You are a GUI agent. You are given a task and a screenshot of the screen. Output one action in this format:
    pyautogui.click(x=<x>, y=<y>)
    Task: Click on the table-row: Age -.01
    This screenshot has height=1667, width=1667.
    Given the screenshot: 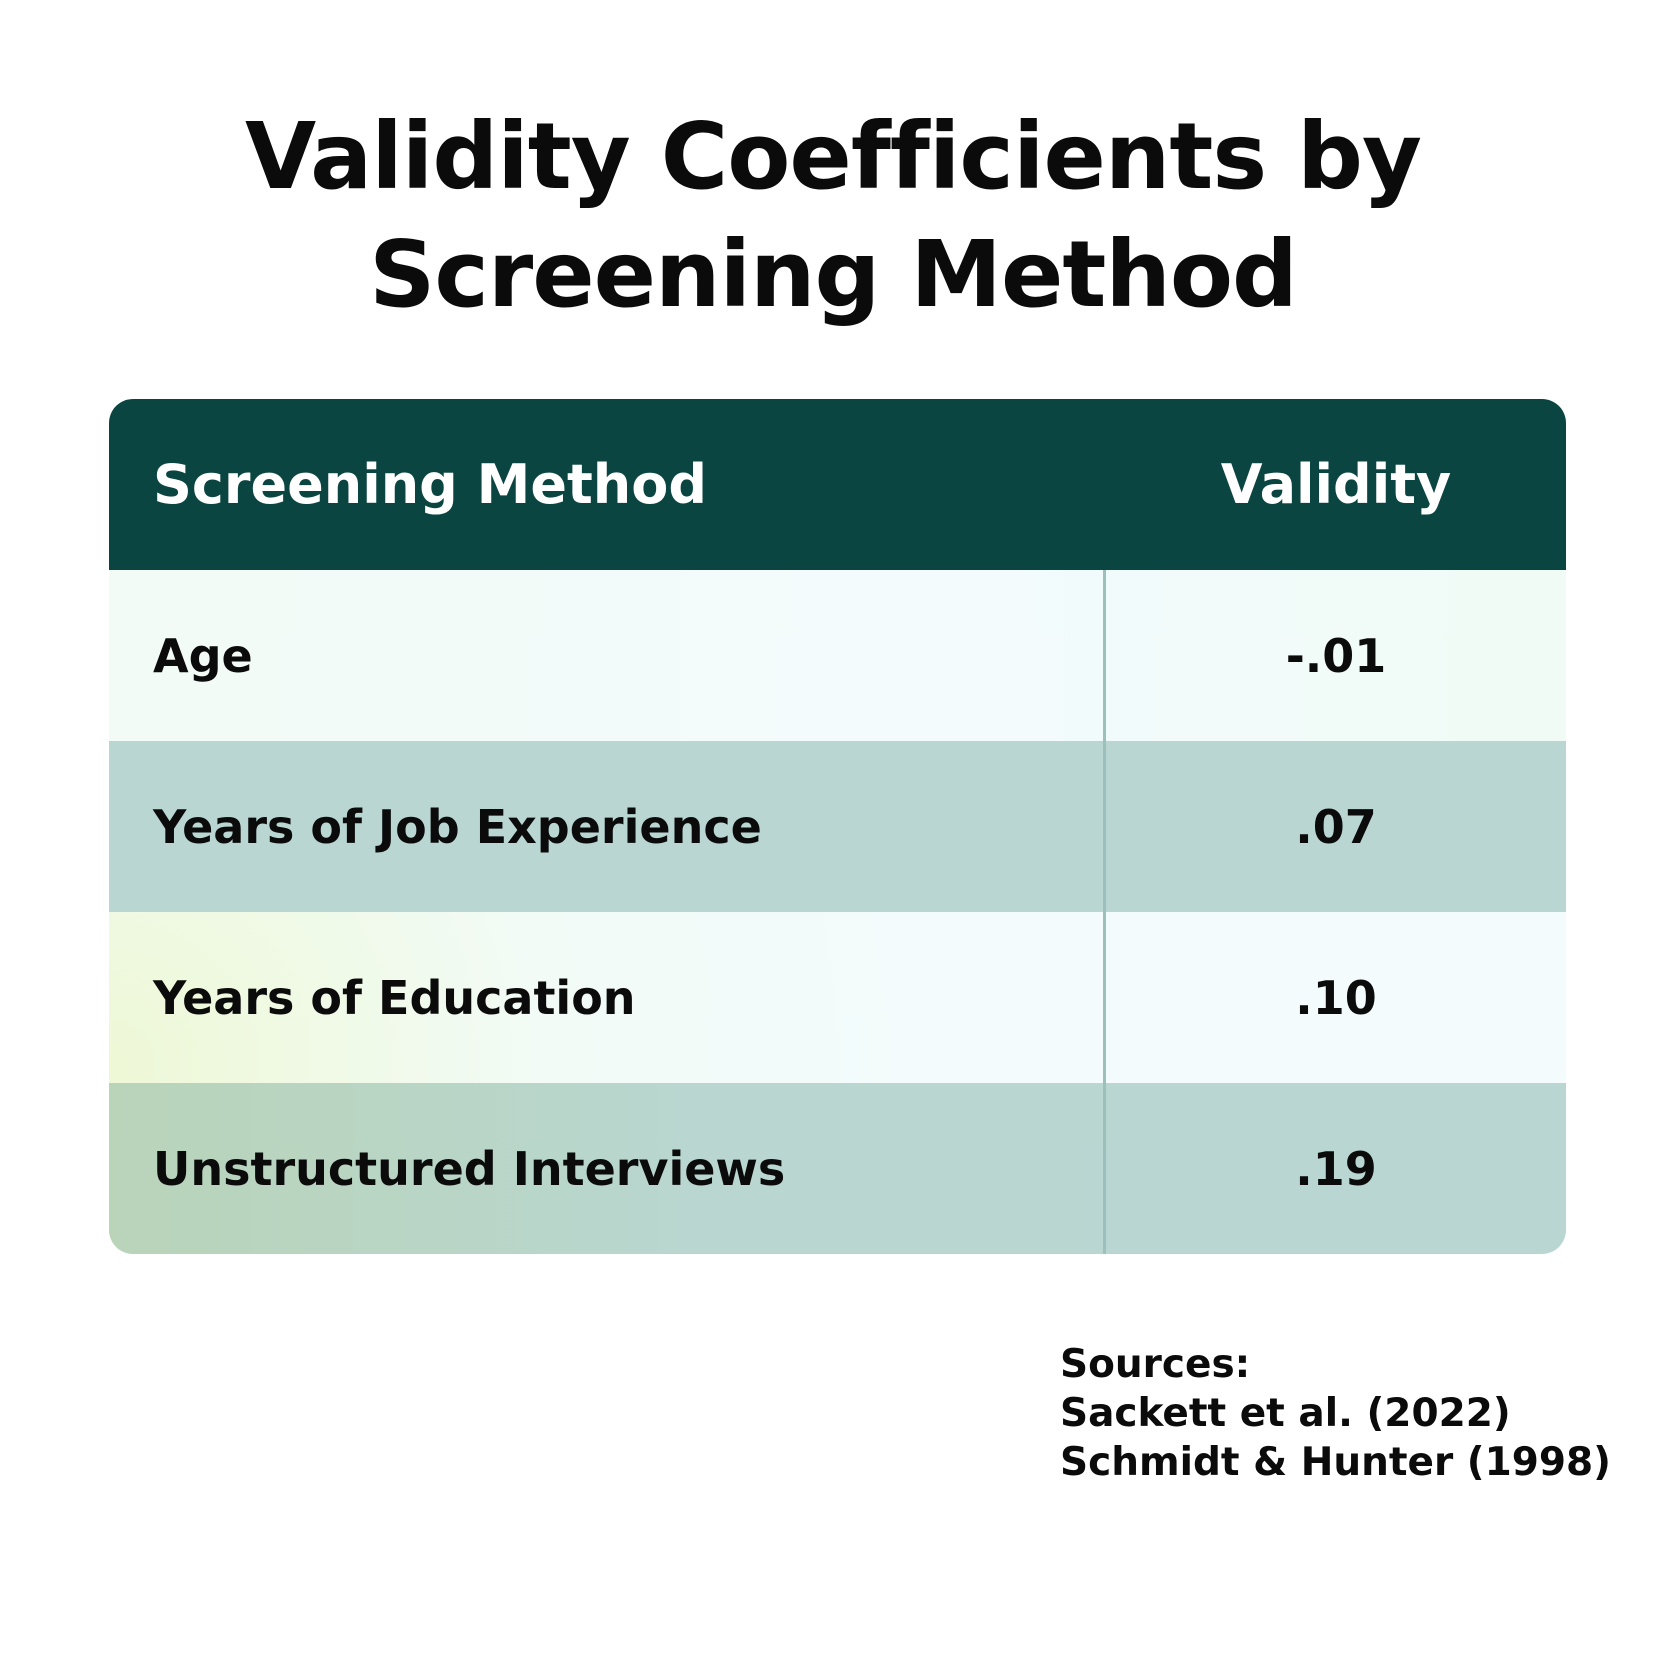 What is the action you would take?
    pyautogui.click(x=837, y=655)
    